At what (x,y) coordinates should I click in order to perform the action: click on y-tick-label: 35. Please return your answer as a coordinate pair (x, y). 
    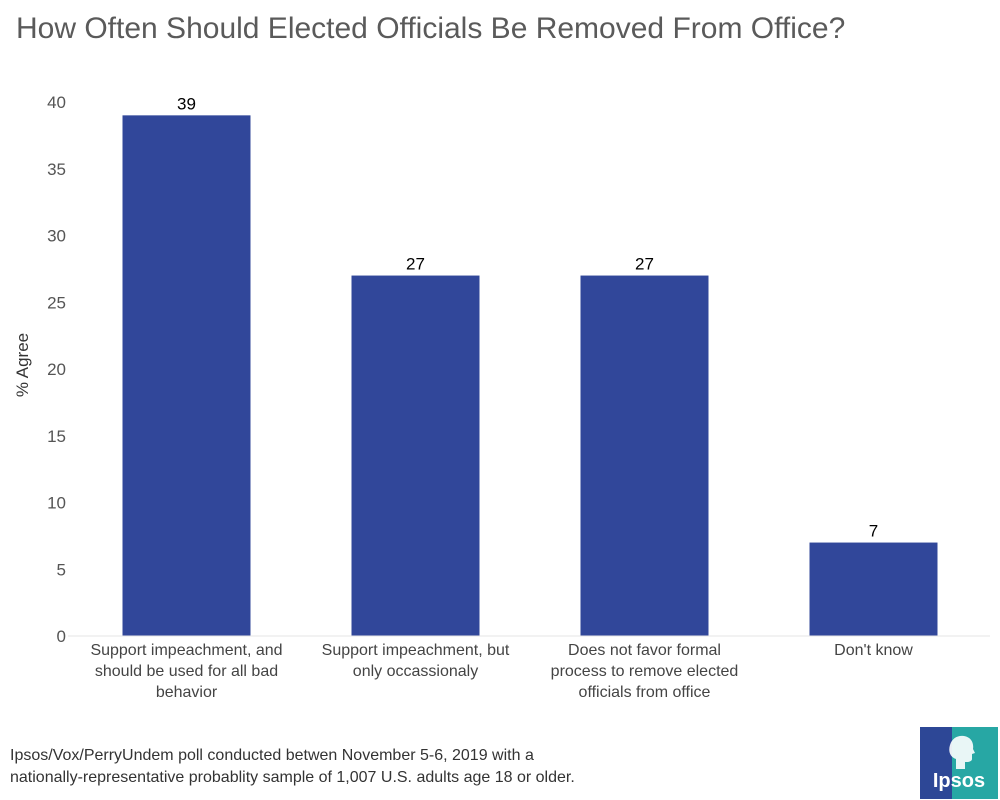
    Looking at the image, I should click on (56, 169).